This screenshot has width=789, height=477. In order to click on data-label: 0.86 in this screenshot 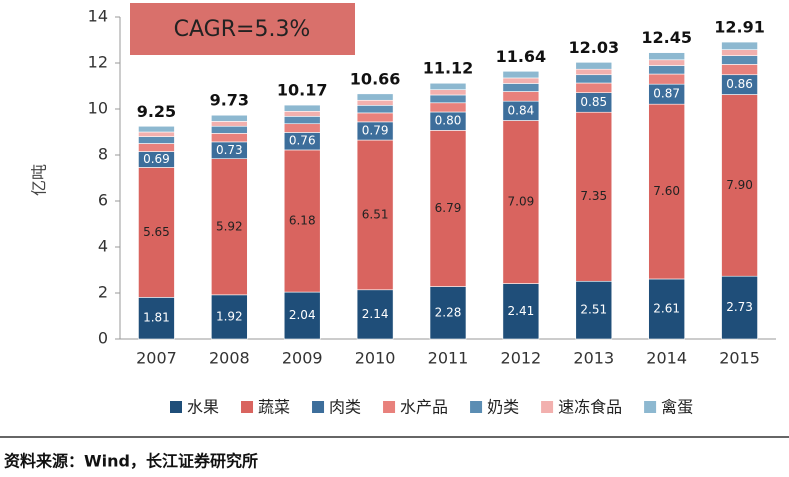, I will do `click(739, 84)`.